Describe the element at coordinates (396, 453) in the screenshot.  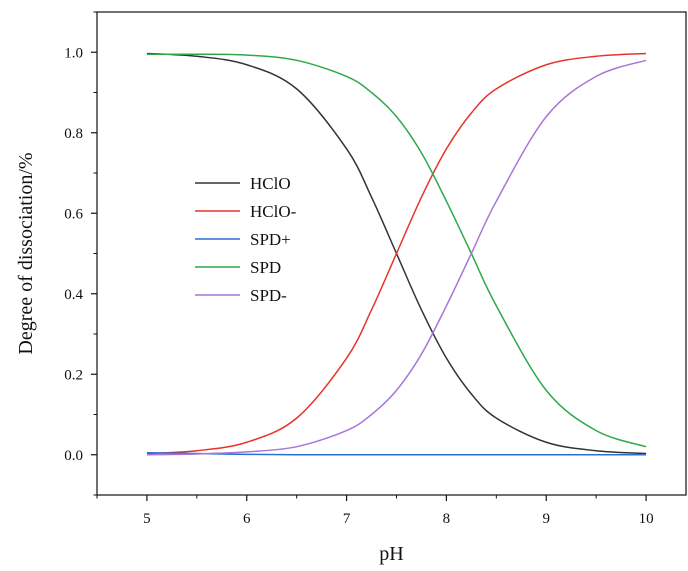
I see `series-line-spd-plus` at that location.